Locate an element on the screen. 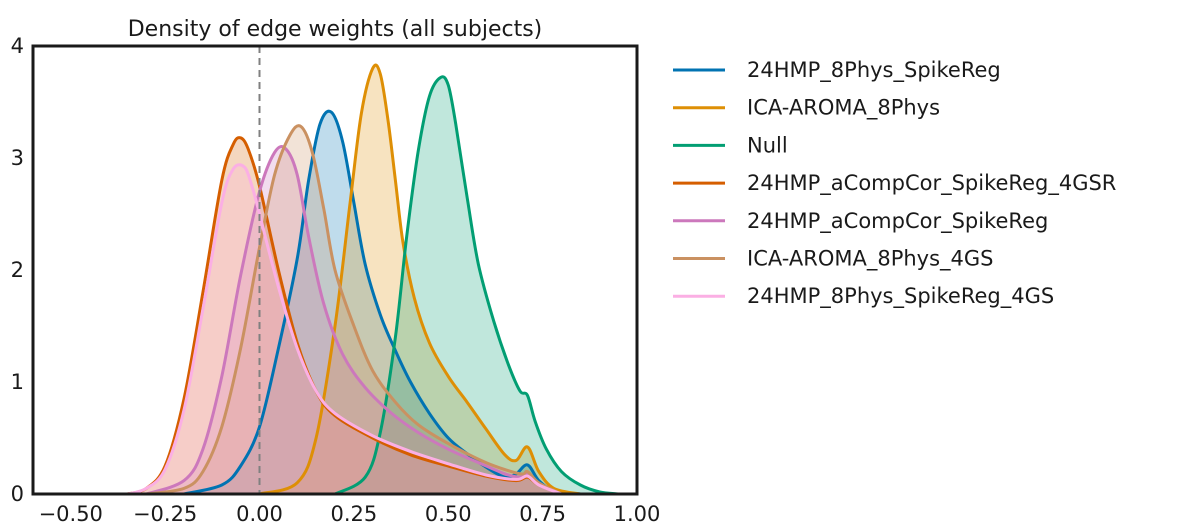 The width and height of the screenshot is (1199, 523). legend-label: ICA-AROMA_8Phys_4GS is located at coordinates (870, 259).